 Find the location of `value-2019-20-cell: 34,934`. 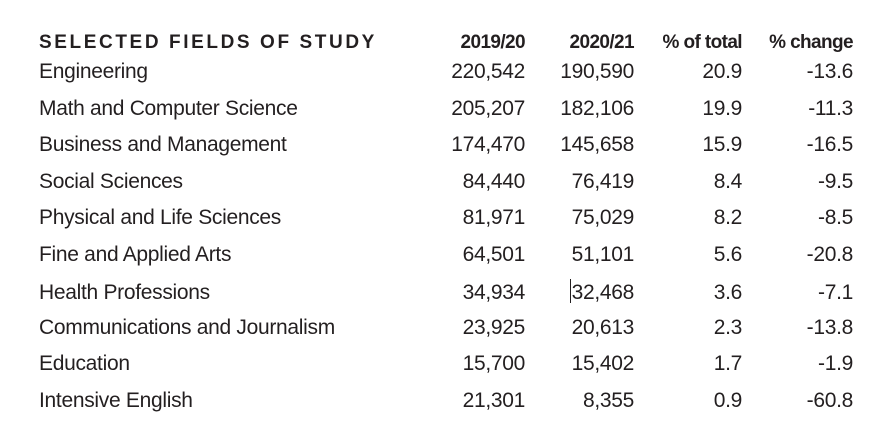

value-2019-20-cell: 34,934 is located at coordinates (494, 292).